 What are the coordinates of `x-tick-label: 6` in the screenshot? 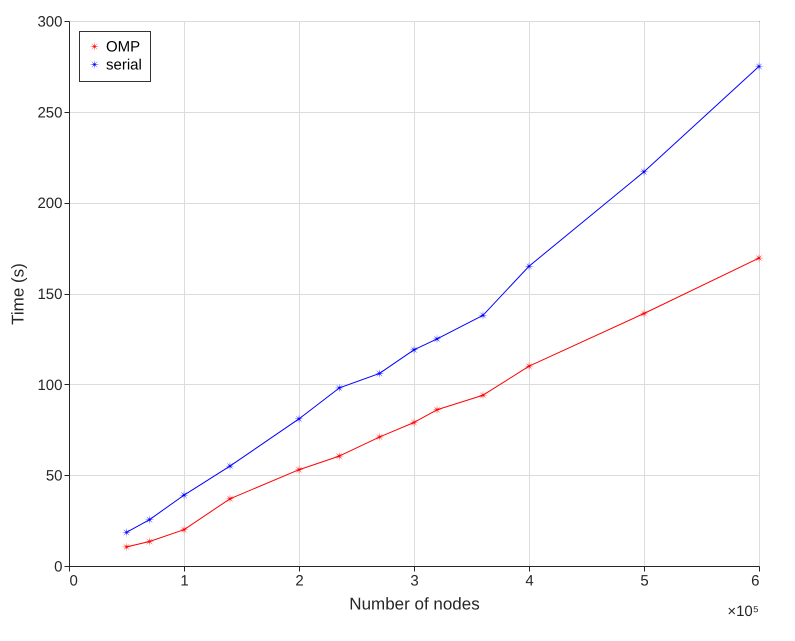 It's located at (755, 581).